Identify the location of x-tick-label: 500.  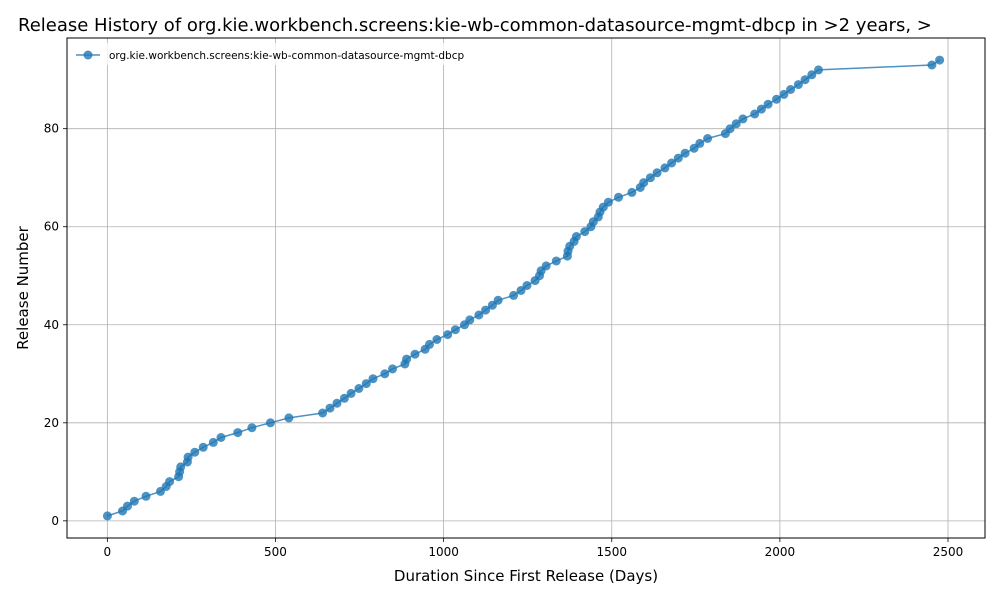
(275, 552).